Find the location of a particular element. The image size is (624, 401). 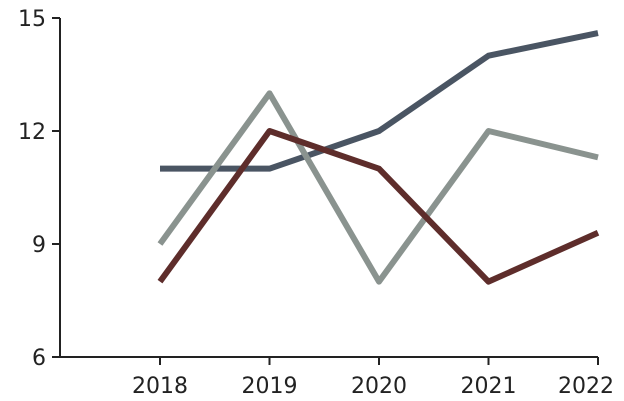

y-tick-label: 15 is located at coordinates (32, 19).